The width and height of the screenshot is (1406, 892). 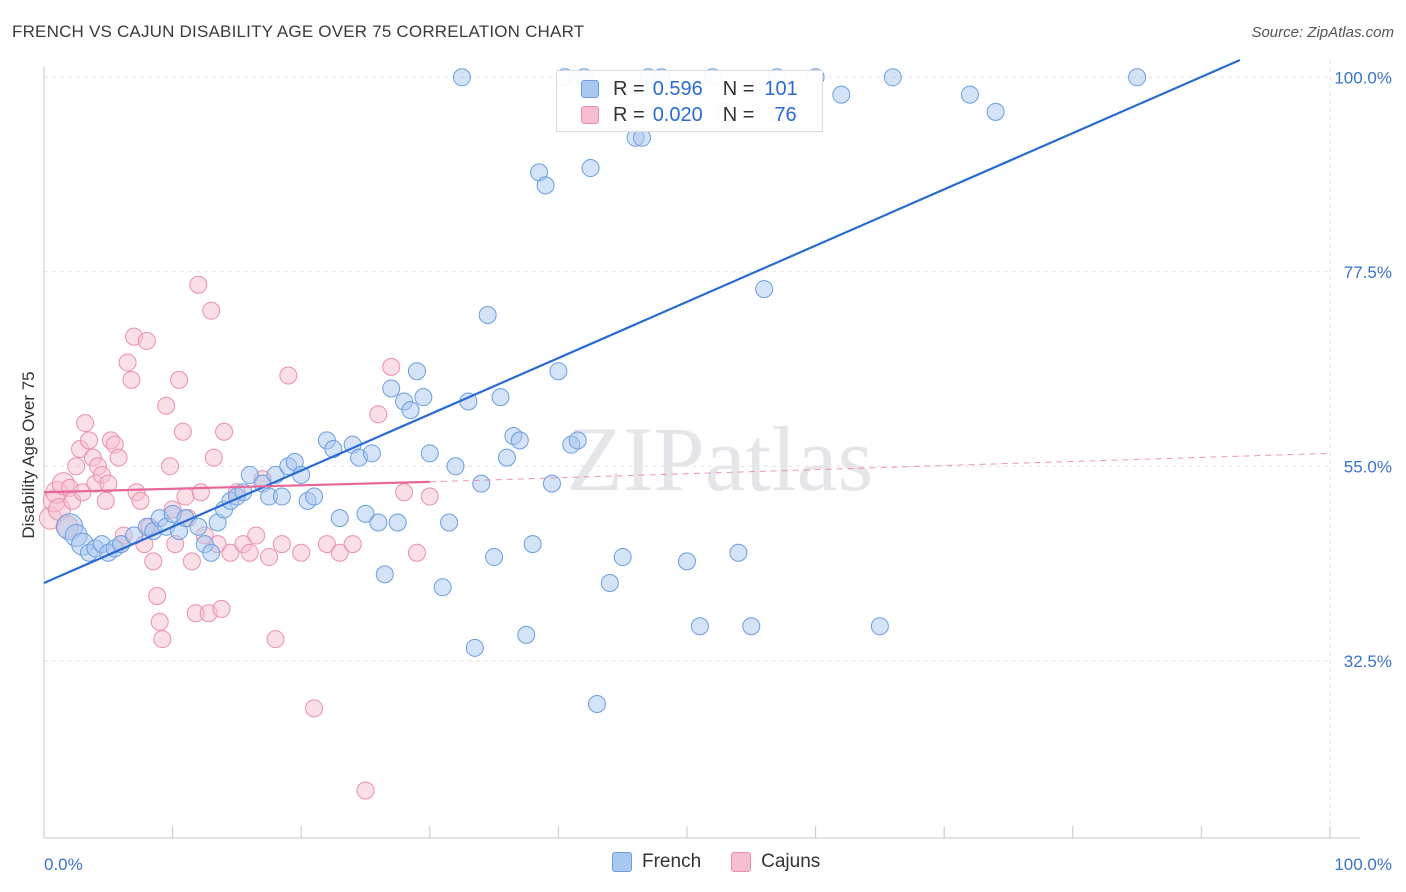 I want to click on legend-row-cajuns: R = 0.020 N = 76, so click(x=689, y=115).